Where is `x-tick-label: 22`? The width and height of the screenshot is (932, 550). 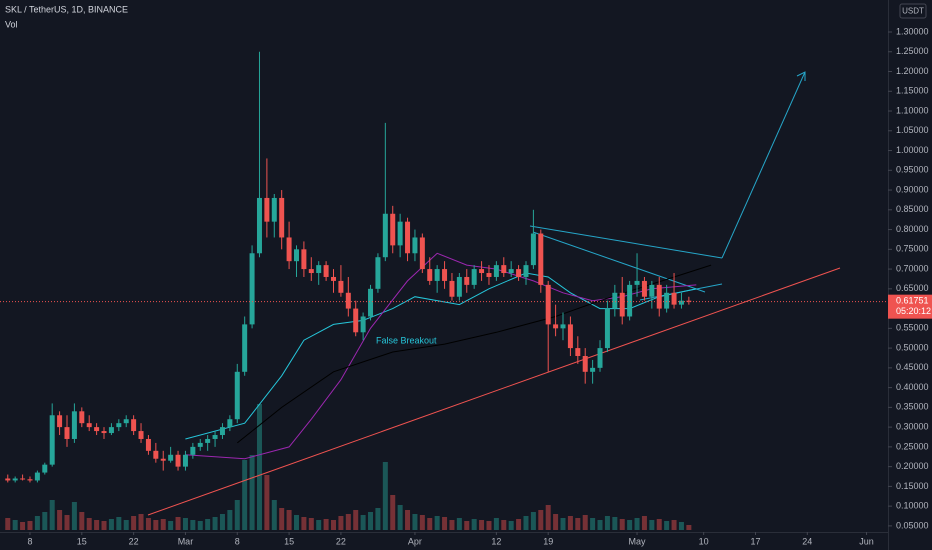
x-tick-label: 22 is located at coordinates (134, 541).